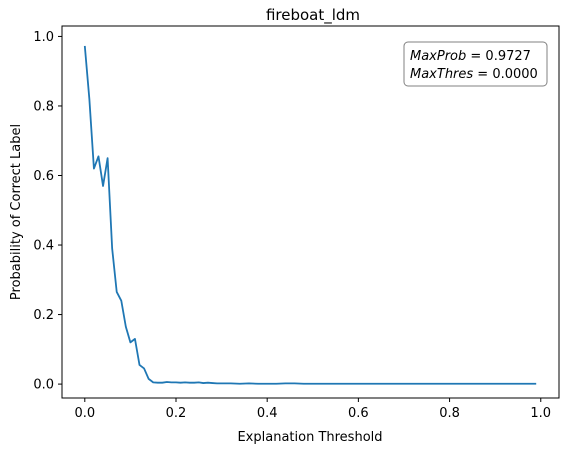 The image size is (567, 453). What do you see at coordinates (84, 413) in the screenshot?
I see `x-tick-label: 0.0` at bounding box center [84, 413].